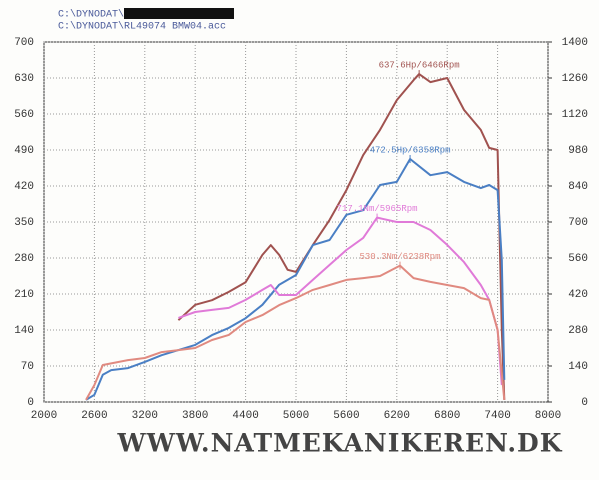 The image size is (599, 480). What do you see at coordinates (94, 416) in the screenshot?
I see `x-tick-label: 2600` at bounding box center [94, 416].